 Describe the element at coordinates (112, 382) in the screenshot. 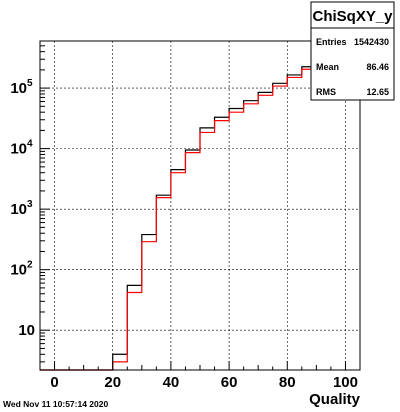

I see `x-tick-label: 20` at that location.